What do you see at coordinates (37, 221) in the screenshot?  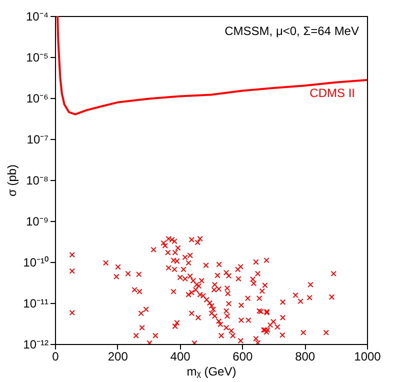 I see `y-tick-label: 10⁻⁹` at bounding box center [37, 221].